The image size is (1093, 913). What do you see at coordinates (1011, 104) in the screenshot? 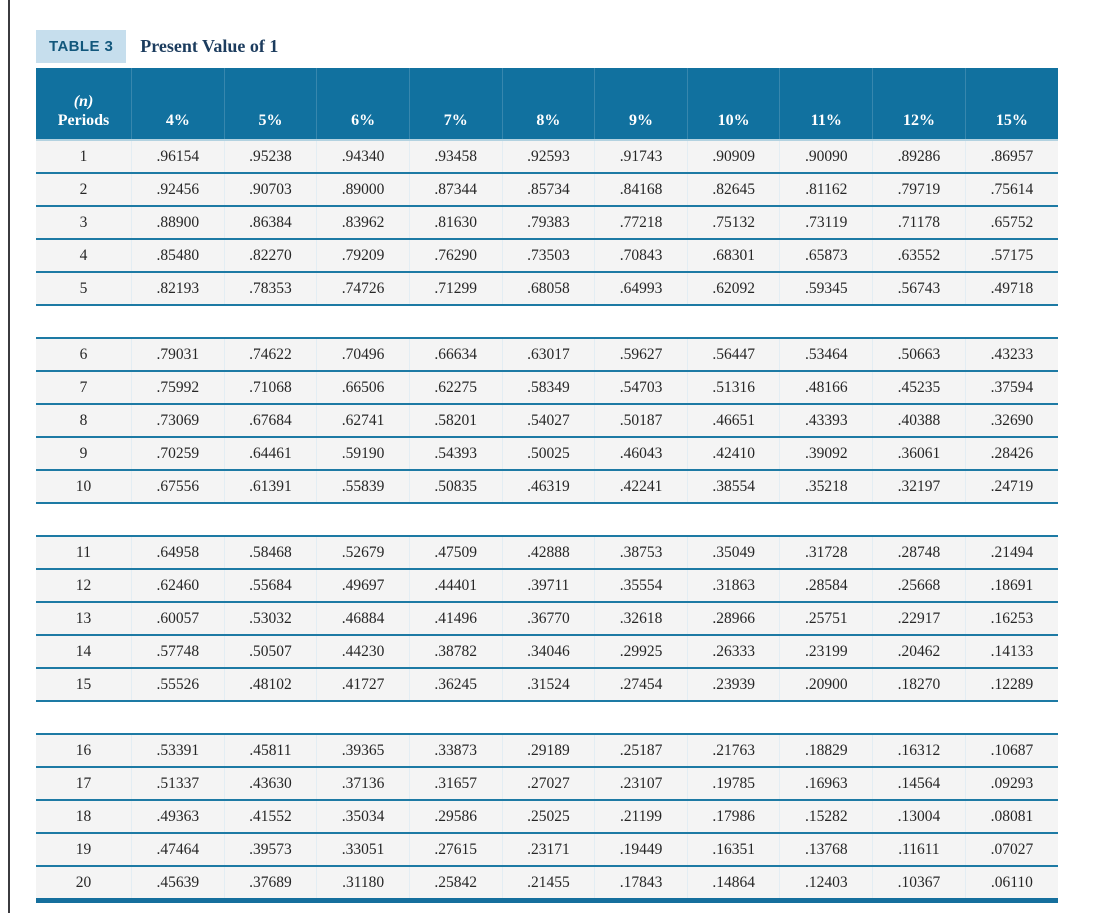
I see `rate-column-header: 15%` at bounding box center [1011, 104].